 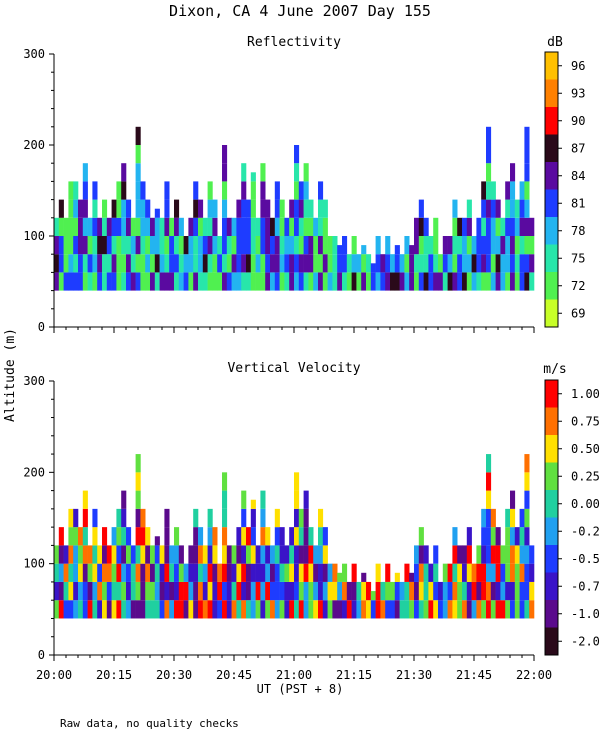 I want to click on colorbar-label: 78, so click(x=578, y=231).